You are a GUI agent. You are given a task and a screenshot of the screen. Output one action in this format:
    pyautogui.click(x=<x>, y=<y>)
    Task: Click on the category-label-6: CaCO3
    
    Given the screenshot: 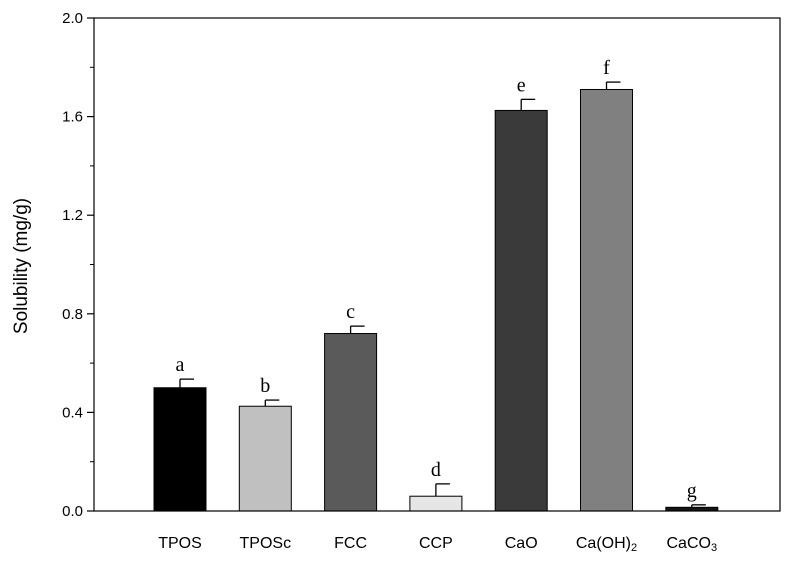 What is the action you would take?
    pyautogui.click(x=692, y=544)
    